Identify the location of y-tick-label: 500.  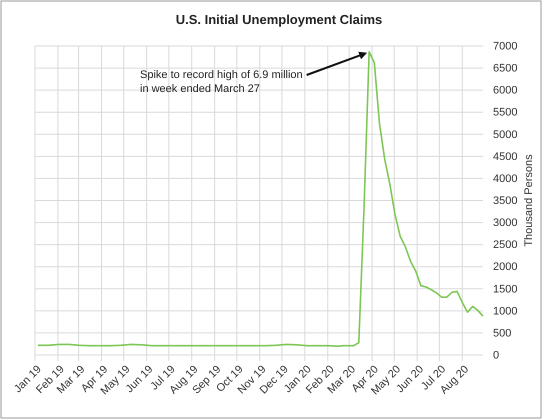
(502, 333).